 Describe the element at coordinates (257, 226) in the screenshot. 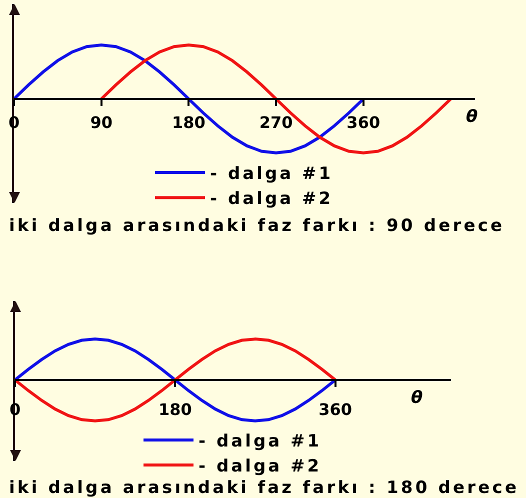

I see `text: iki dalga arasındaki faz farkı : 90 derece` at that location.